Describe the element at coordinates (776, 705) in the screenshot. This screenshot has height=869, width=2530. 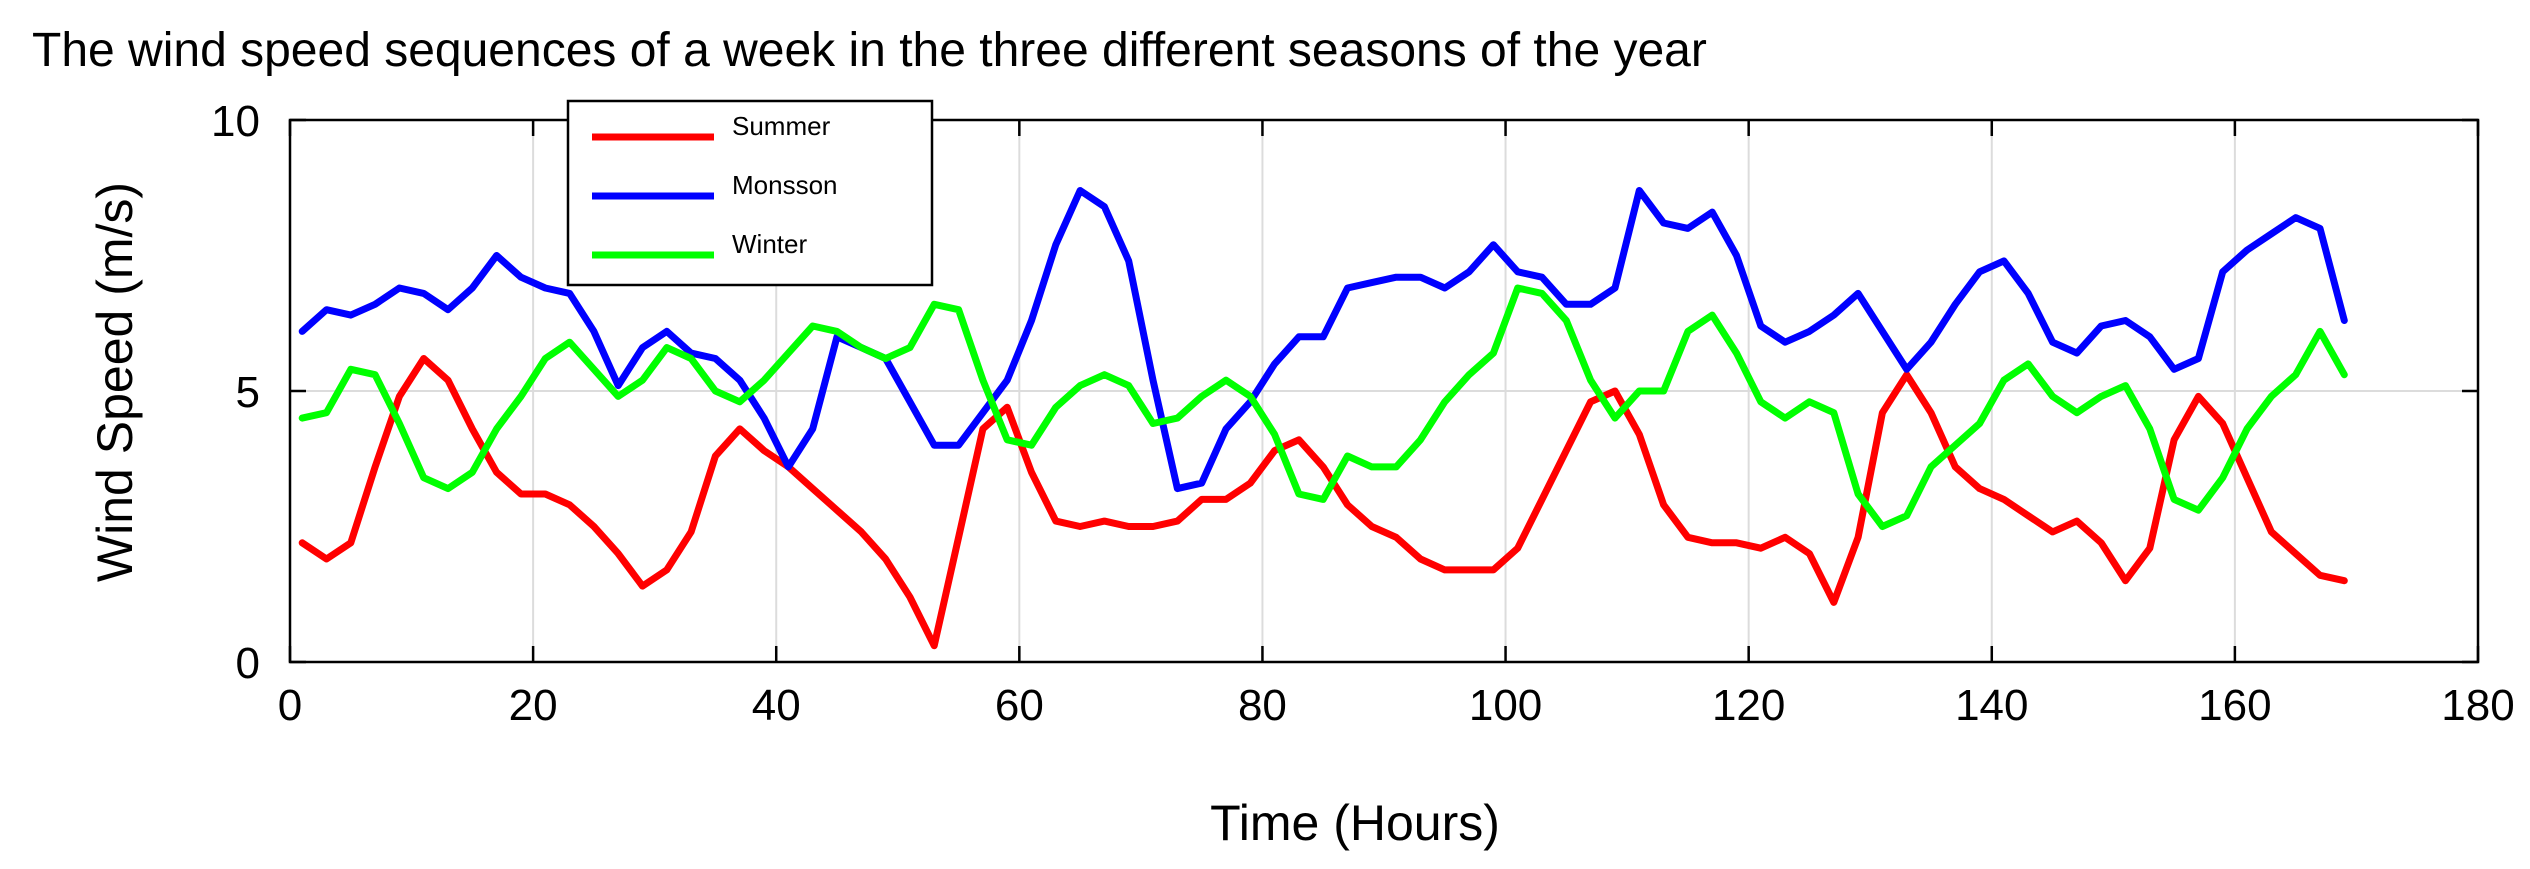
I see `x-tick-label: 40` at that location.